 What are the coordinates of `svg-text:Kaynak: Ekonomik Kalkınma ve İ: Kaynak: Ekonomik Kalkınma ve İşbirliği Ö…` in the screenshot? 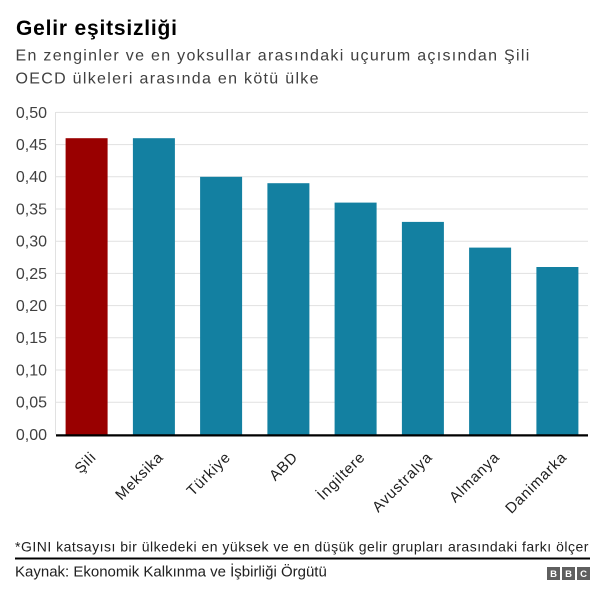 It's located at (171, 571).